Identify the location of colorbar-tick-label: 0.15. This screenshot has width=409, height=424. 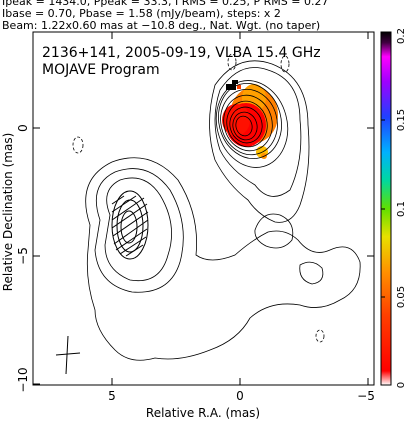
(401, 120).